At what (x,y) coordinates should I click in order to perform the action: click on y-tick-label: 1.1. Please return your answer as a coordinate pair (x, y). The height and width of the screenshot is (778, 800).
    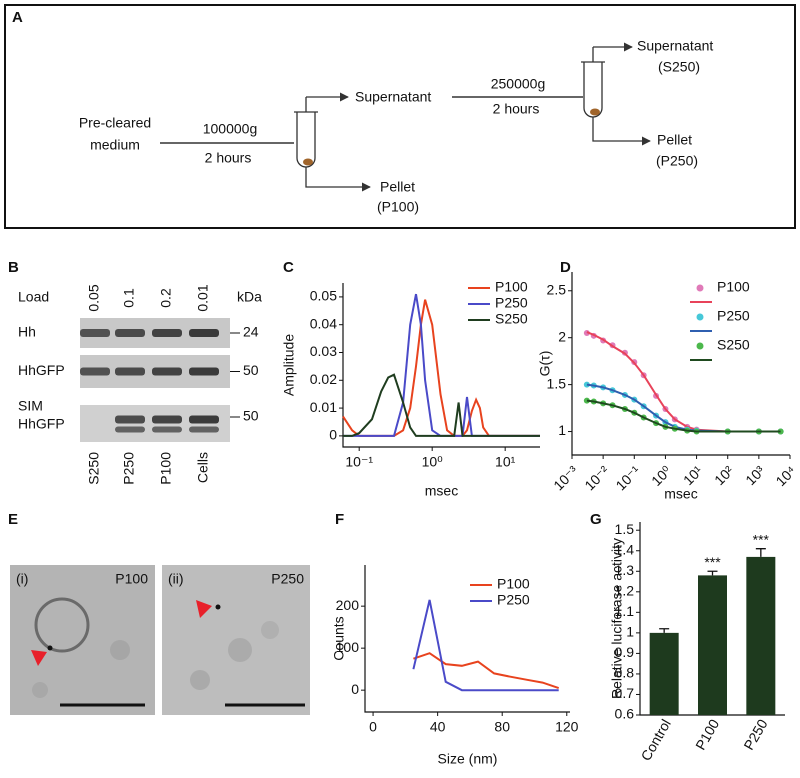
    Looking at the image, I should click on (625, 611).